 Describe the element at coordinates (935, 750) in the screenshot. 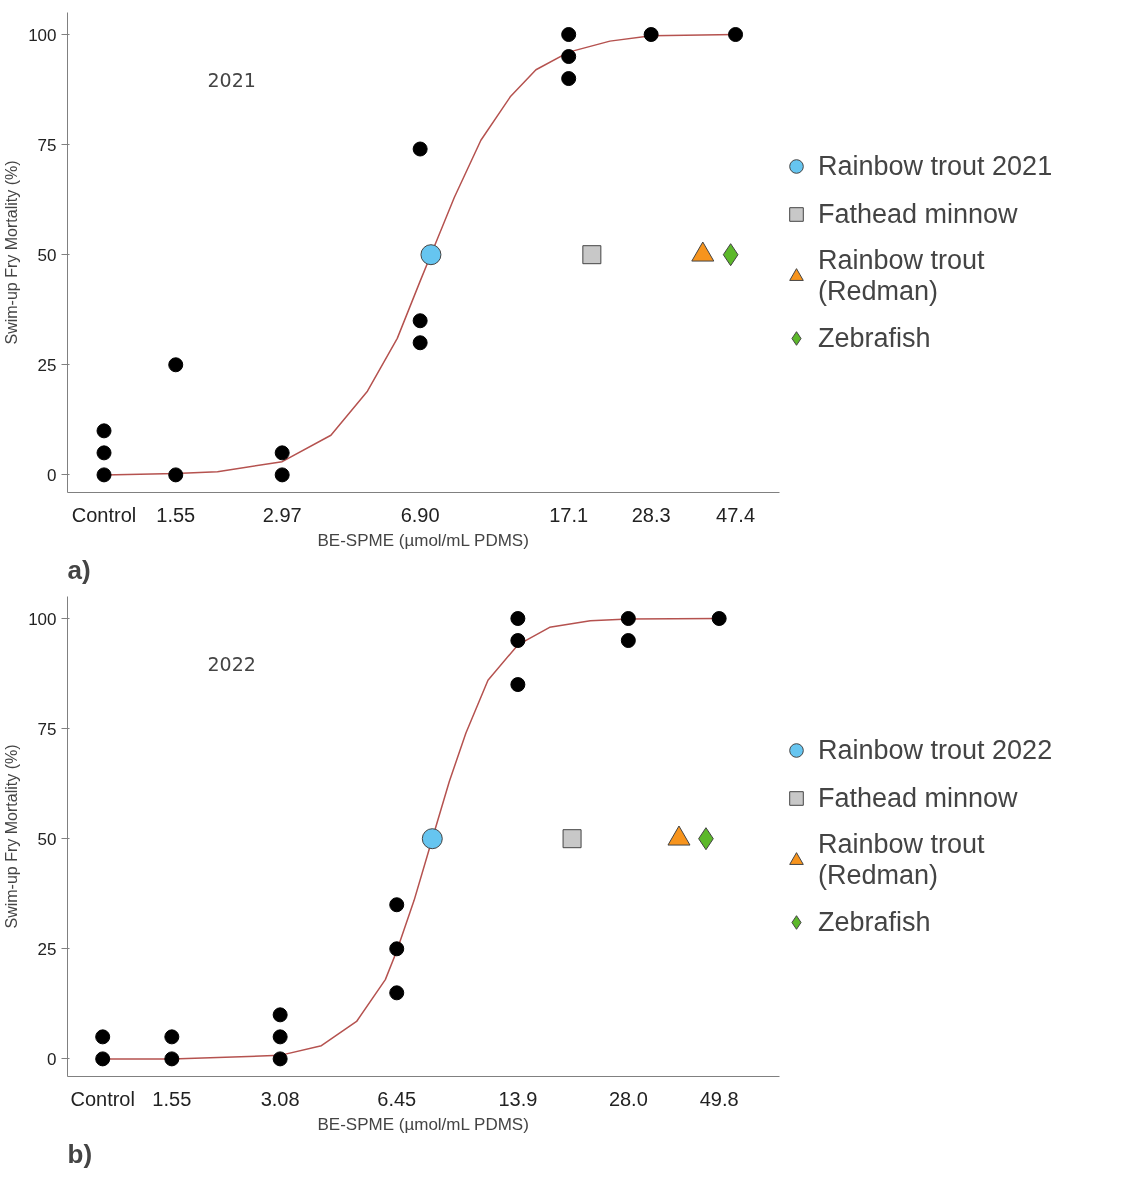

I see `legend-label: Rainbow trout 2022` at that location.